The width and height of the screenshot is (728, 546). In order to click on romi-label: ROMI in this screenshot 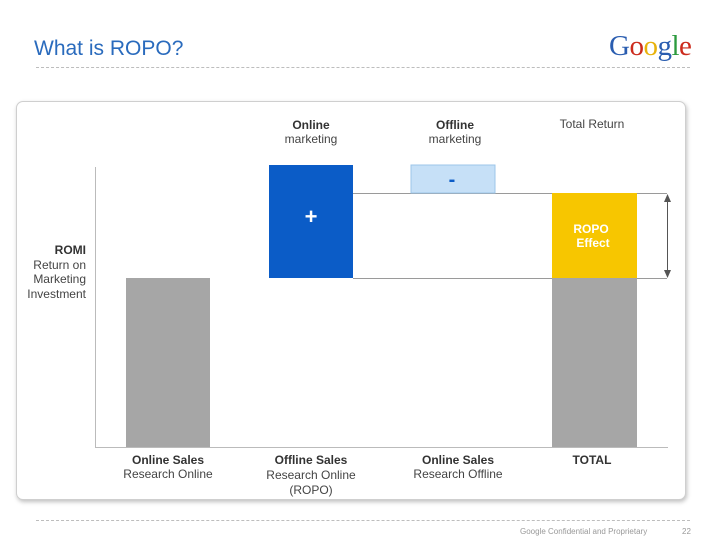, I will do `click(70, 250)`.